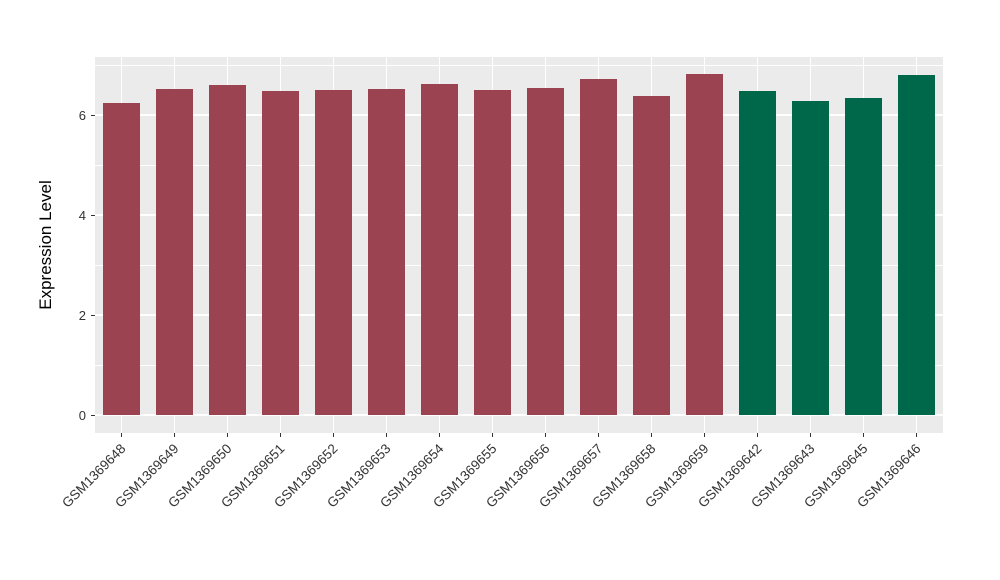 The height and width of the screenshot is (580, 1000). Describe the element at coordinates (386, 251) in the screenshot. I see `bar-GSM1369653` at that location.